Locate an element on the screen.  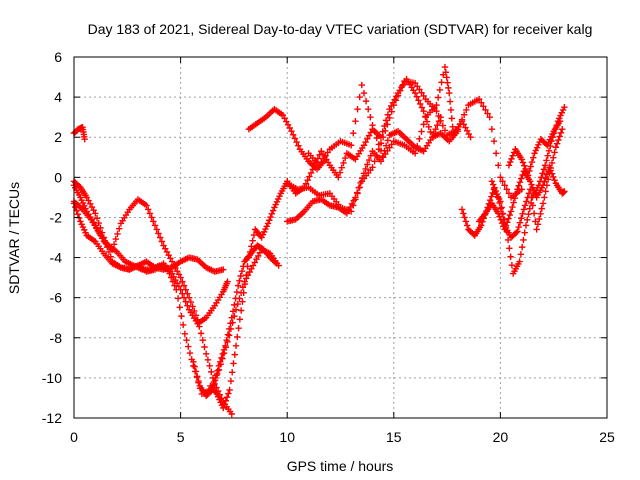
series-sat-m is located at coordinates (513, 190).